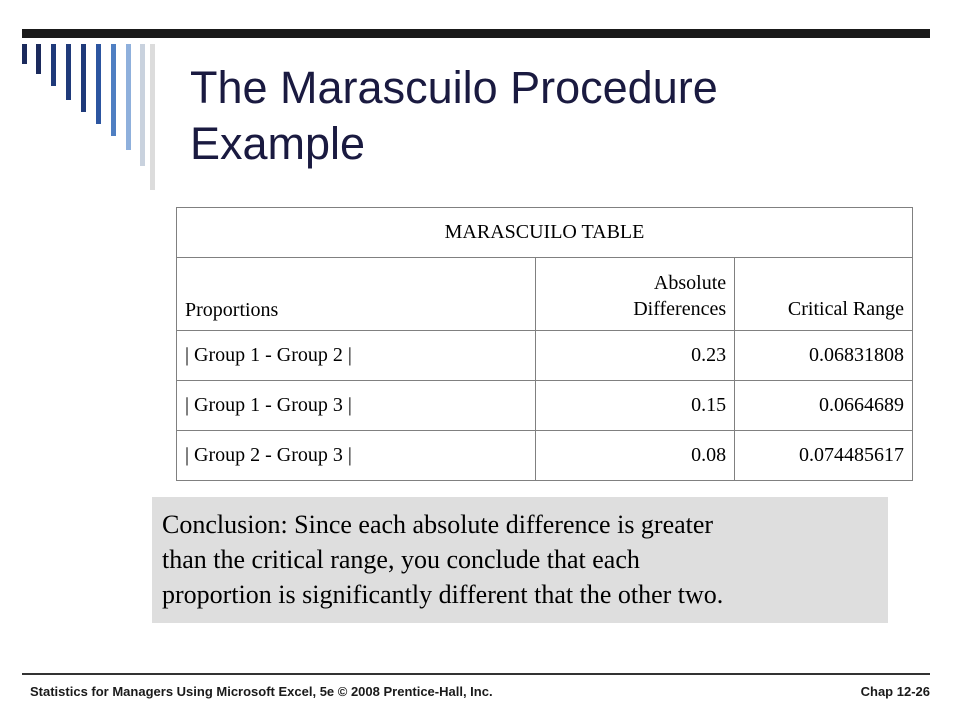 The image size is (960, 720). Describe the element at coordinates (454, 87) in the screenshot. I see `slide-title-line-1: The Marascuilo Procedure` at that location.